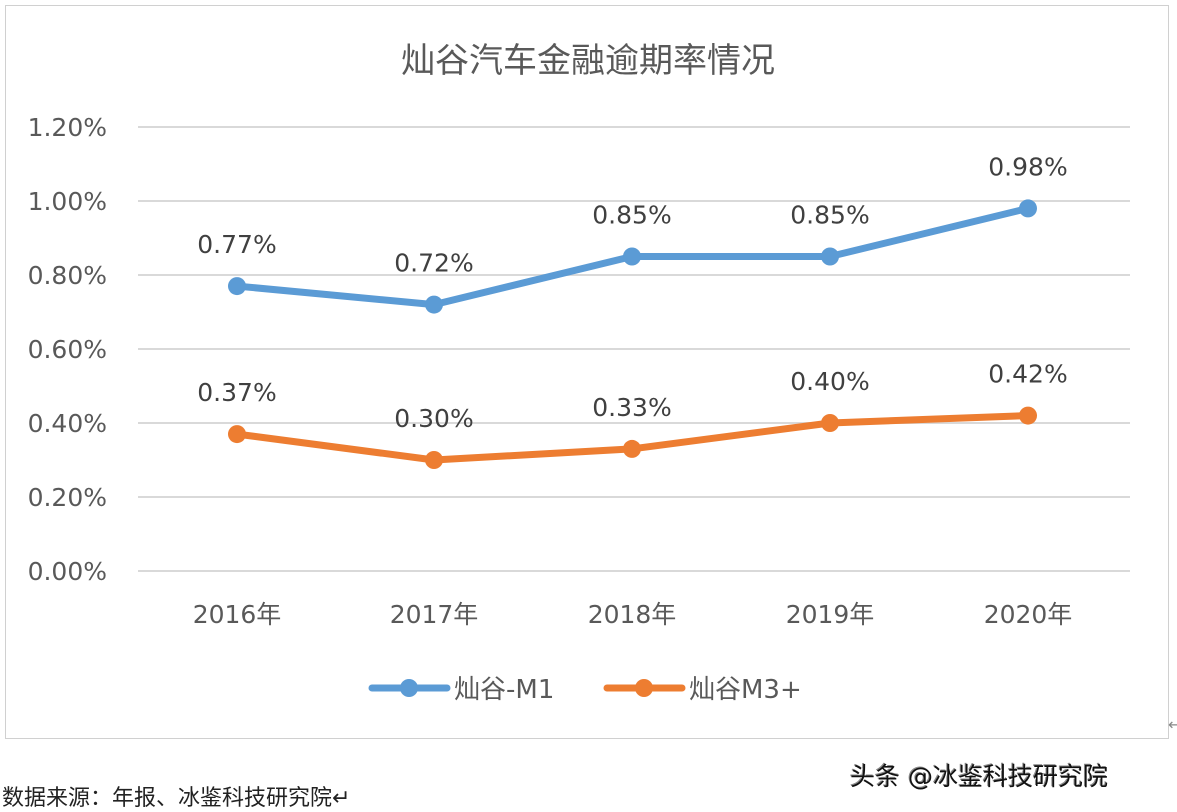  Describe the element at coordinates (433, 418) in the screenshot. I see `data-label: 0.30%` at that location.